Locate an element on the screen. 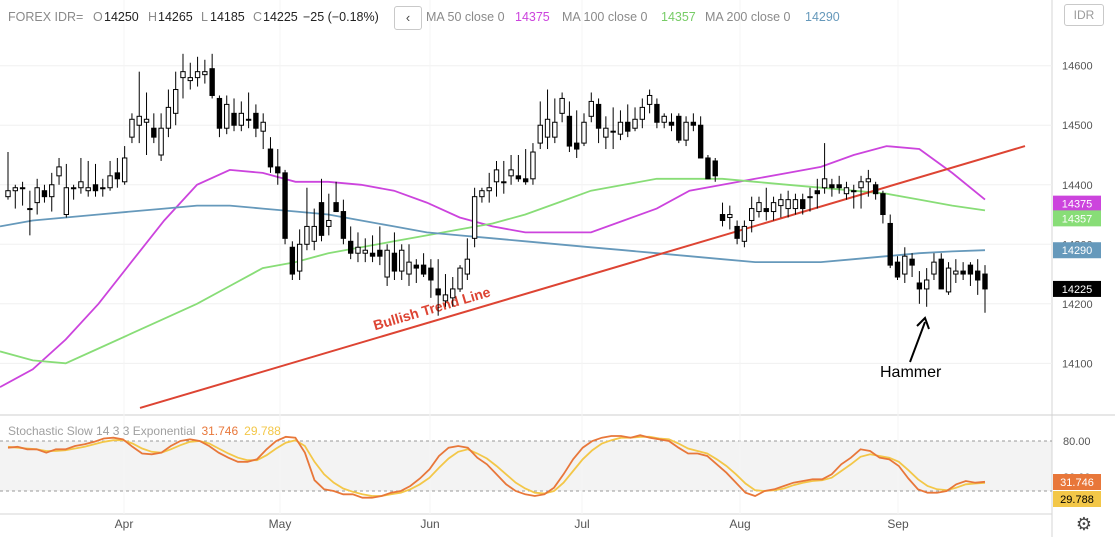  open-value: 14250 is located at coordinates (121, 17).